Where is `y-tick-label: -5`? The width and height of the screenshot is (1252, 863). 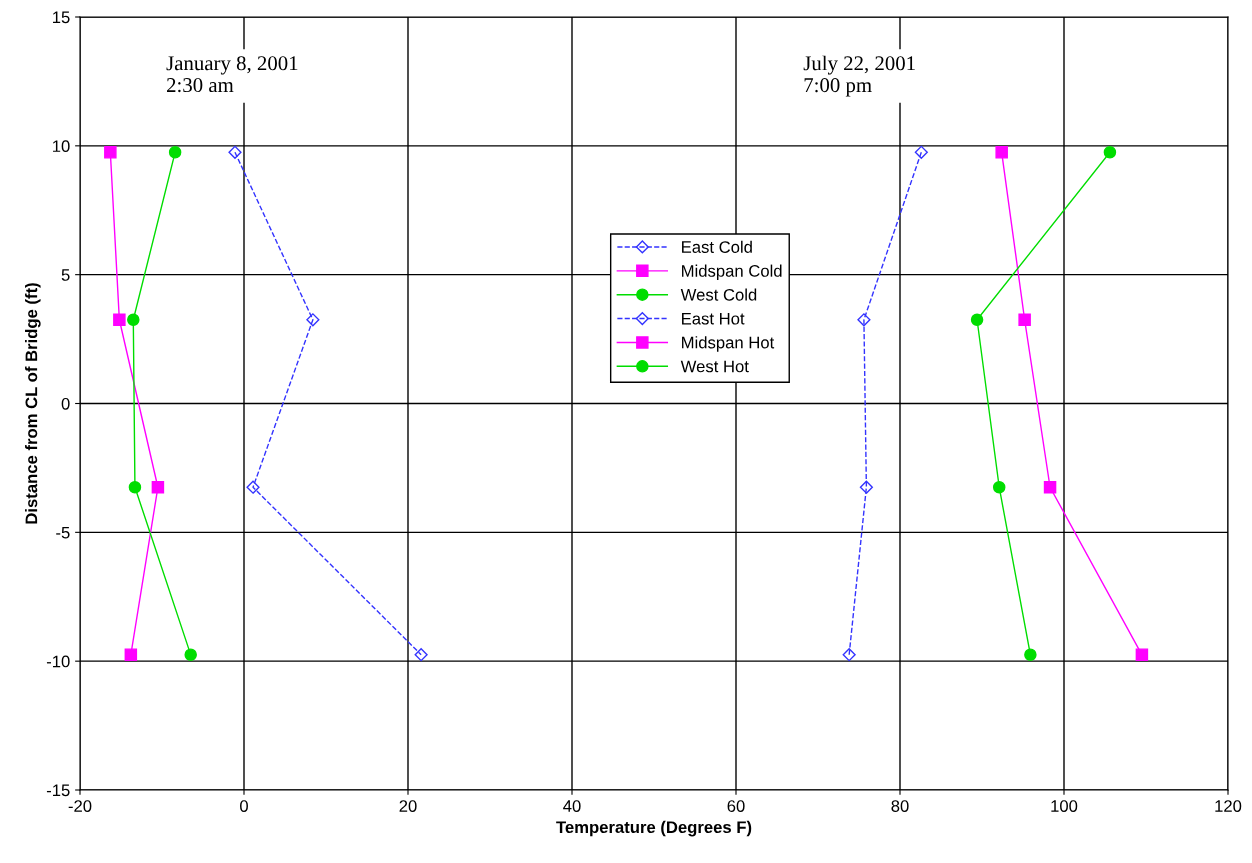
y-tick-label: -5 is located at coordinates (63, 532).